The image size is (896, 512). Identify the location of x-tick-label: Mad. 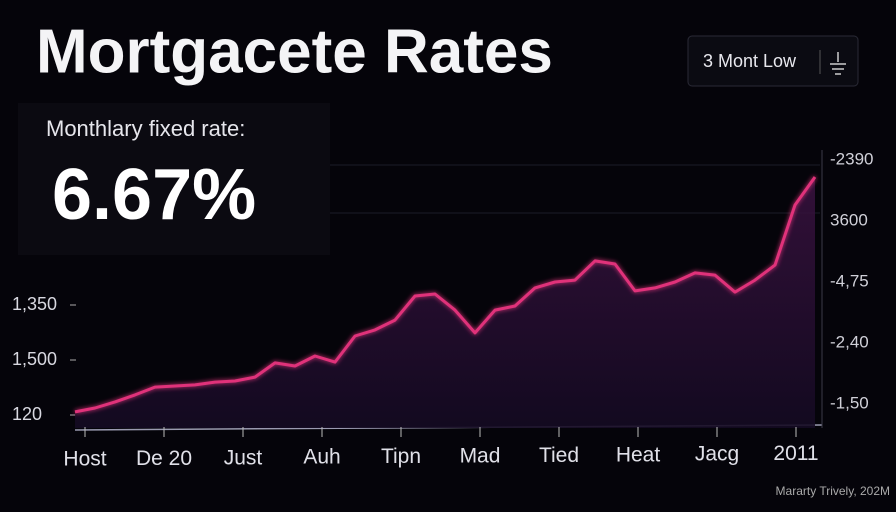
(480, 456).